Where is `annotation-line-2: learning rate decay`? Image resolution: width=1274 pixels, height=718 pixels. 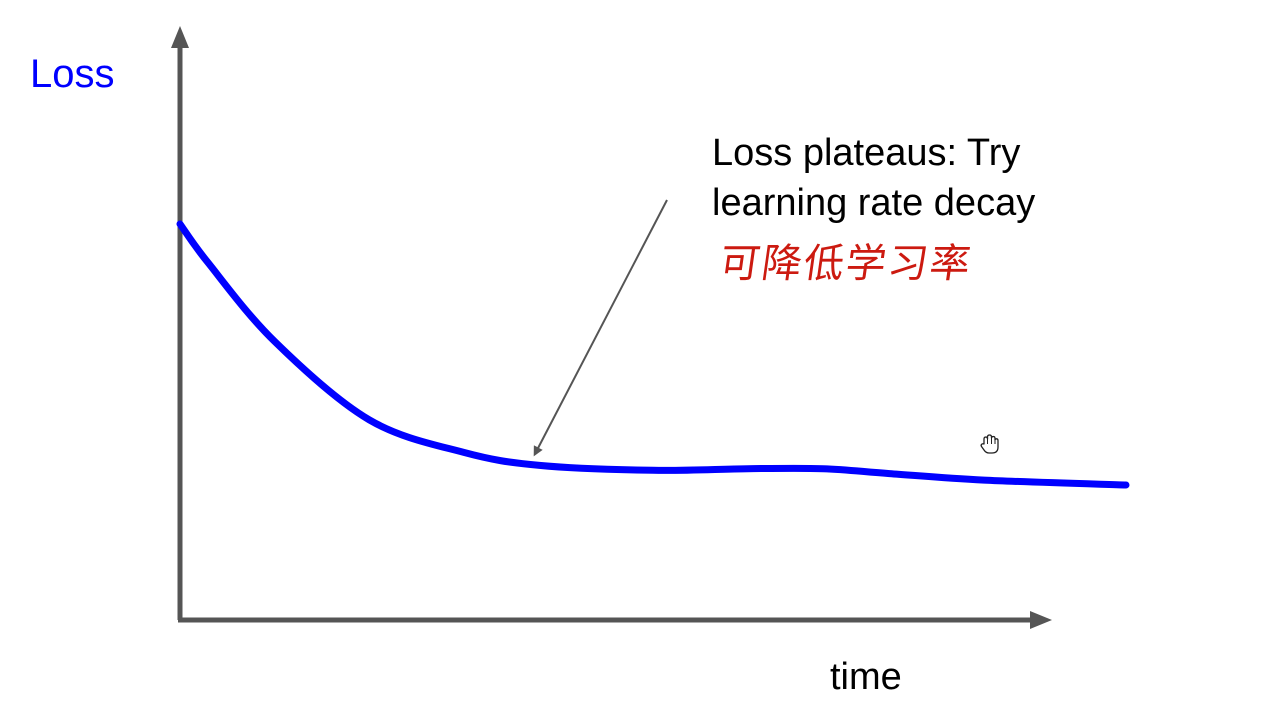 annotation-line-2: learning rate decay is located at coordinates (874, 203).